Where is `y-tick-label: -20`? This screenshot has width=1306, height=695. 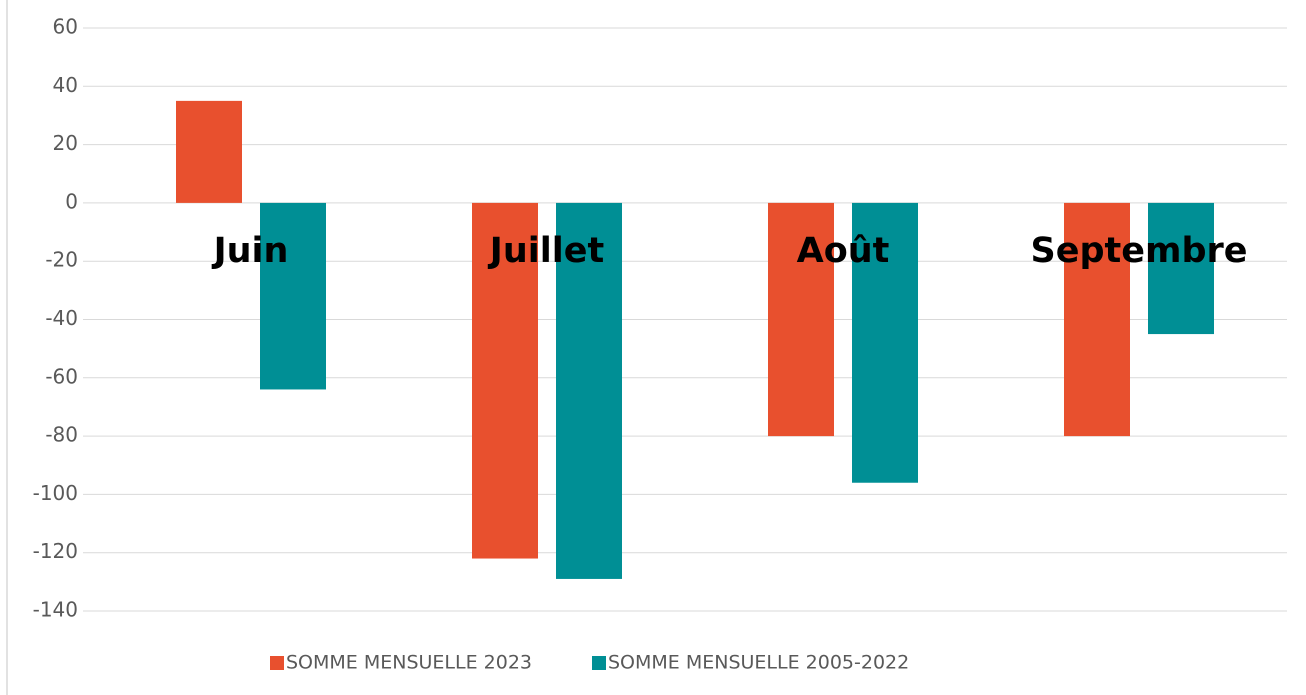
y-tick-label: -20 is located at coordinates (61, 260).